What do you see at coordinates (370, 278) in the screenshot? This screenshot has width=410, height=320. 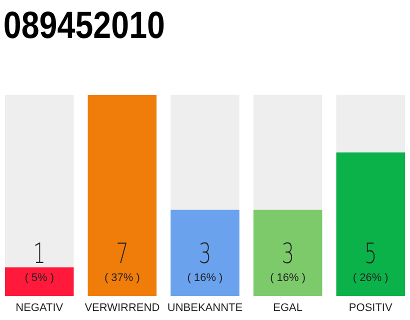 I see `annotation: ( 26% )` at bounding box center [370, 278].